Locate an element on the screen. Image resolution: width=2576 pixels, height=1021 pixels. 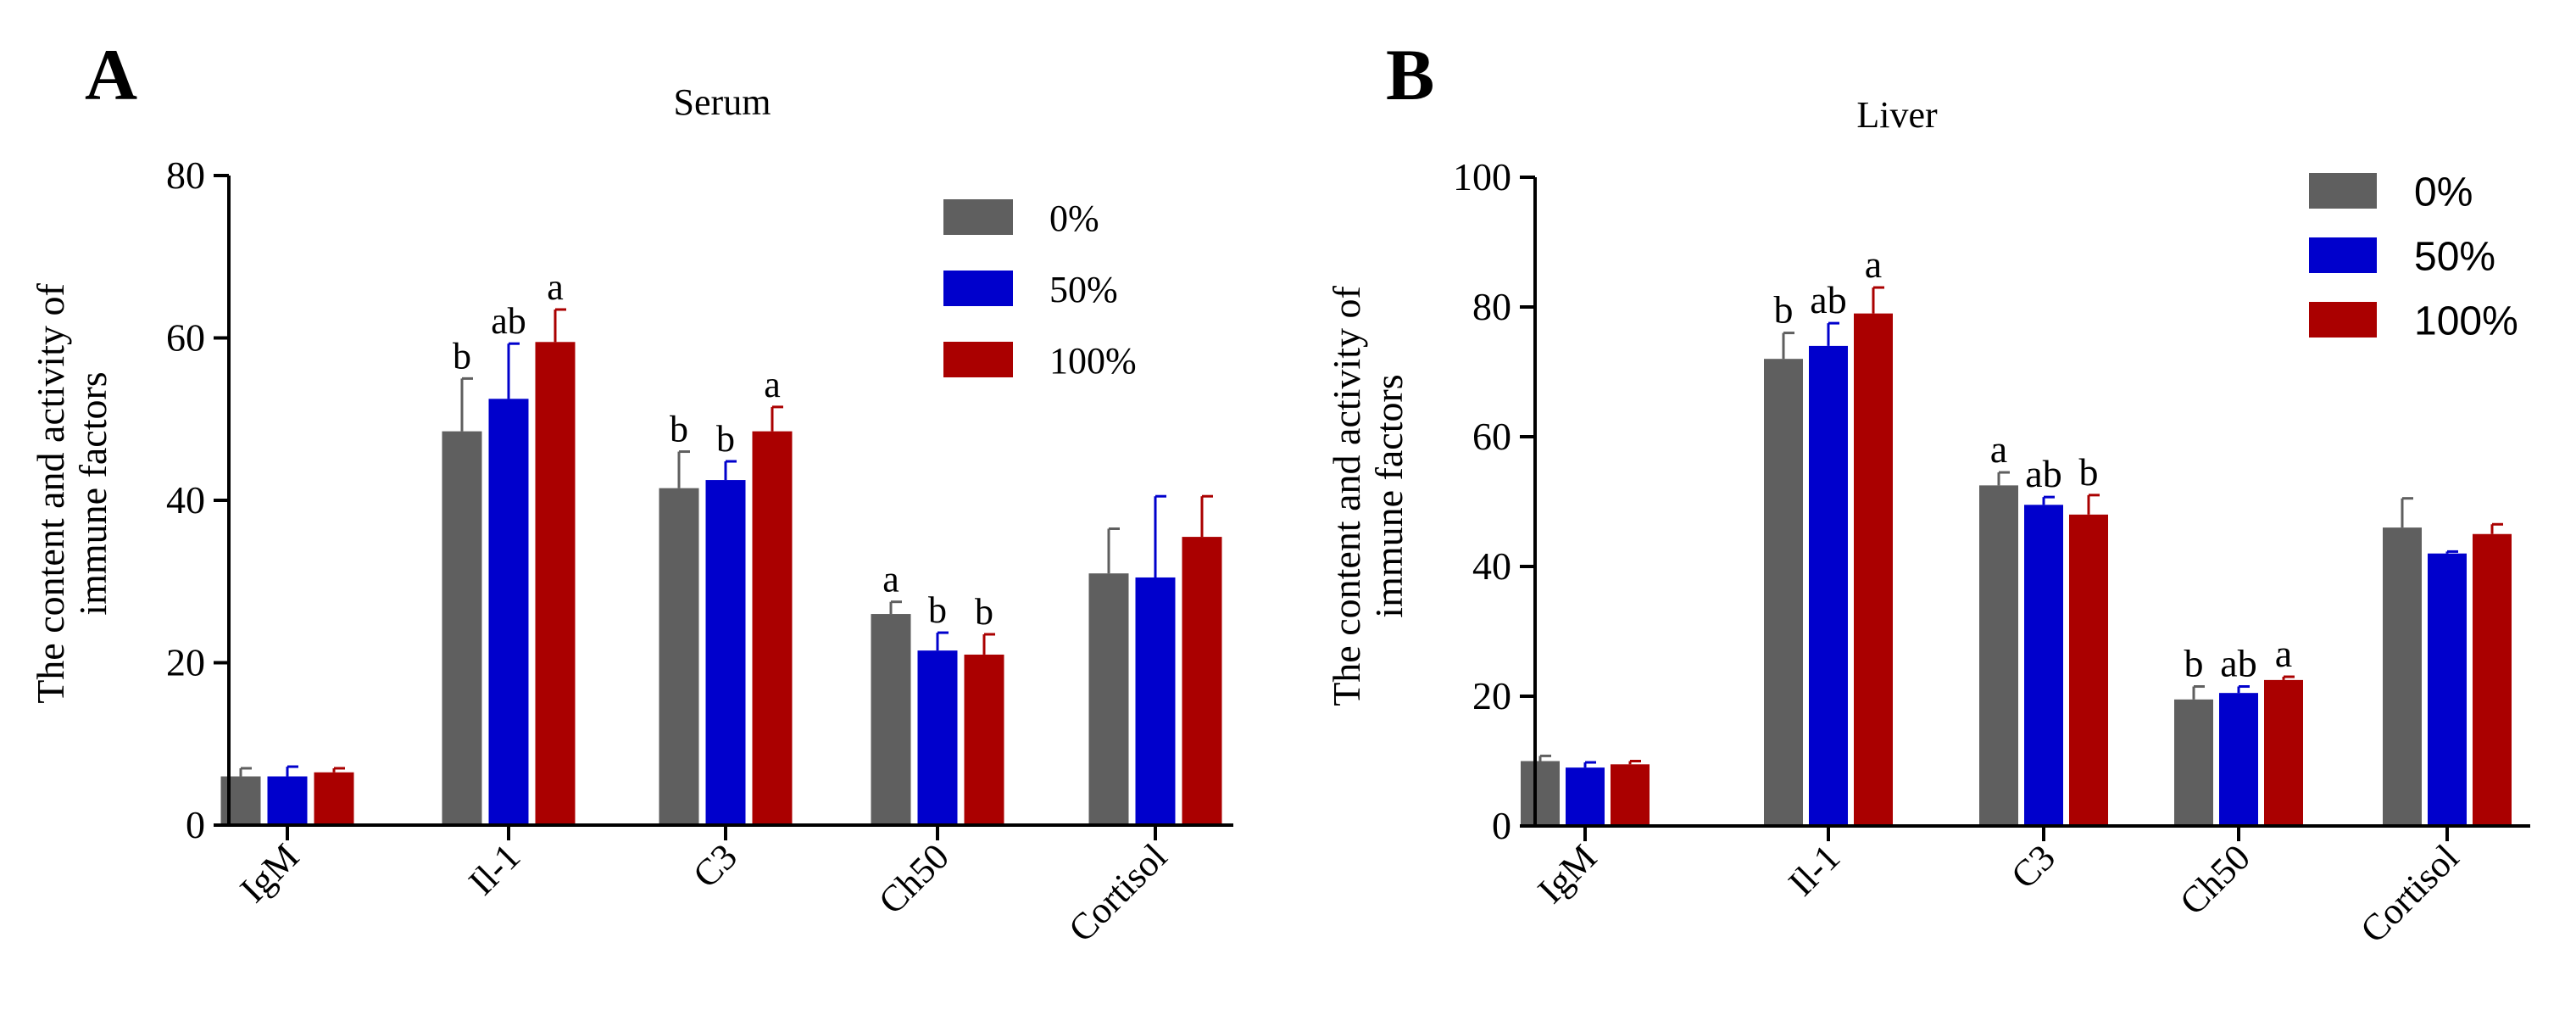
panel-letter-a: A is located at coordinates (111, 74).